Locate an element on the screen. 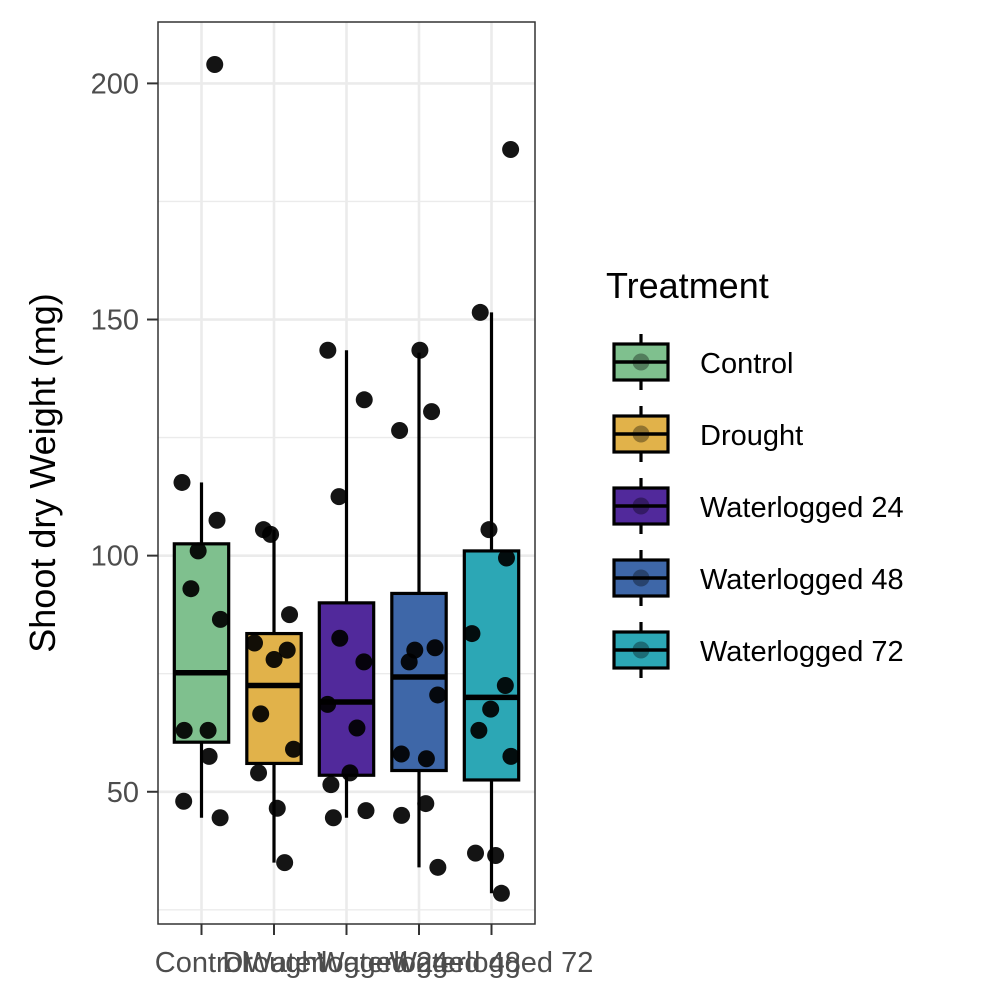 This screenshot has width=1003, height=1003. legend-label: Control is located at coordinates (747, 364).